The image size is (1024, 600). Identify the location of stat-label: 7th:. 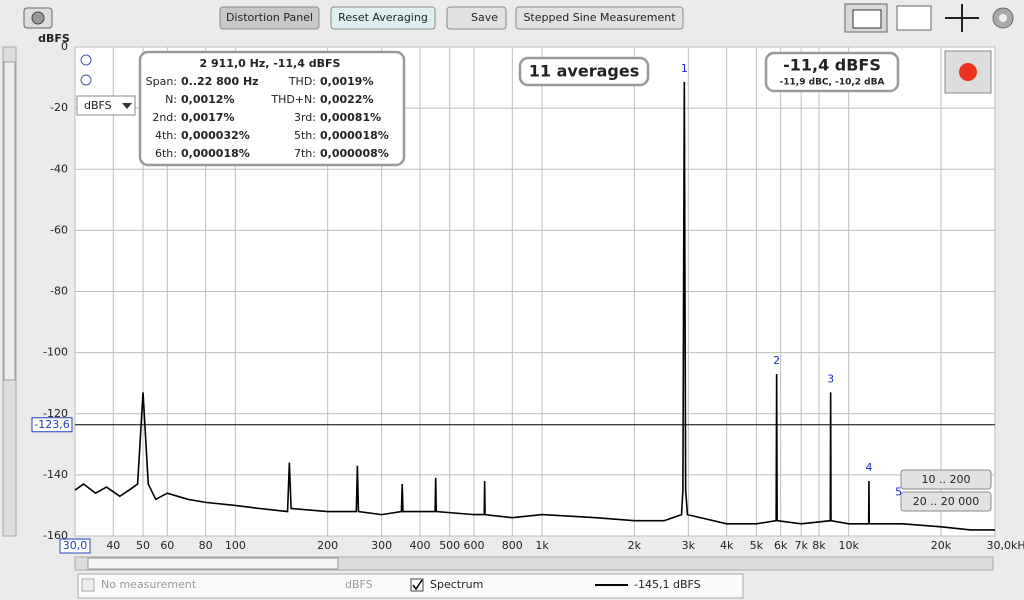
(305, 153).